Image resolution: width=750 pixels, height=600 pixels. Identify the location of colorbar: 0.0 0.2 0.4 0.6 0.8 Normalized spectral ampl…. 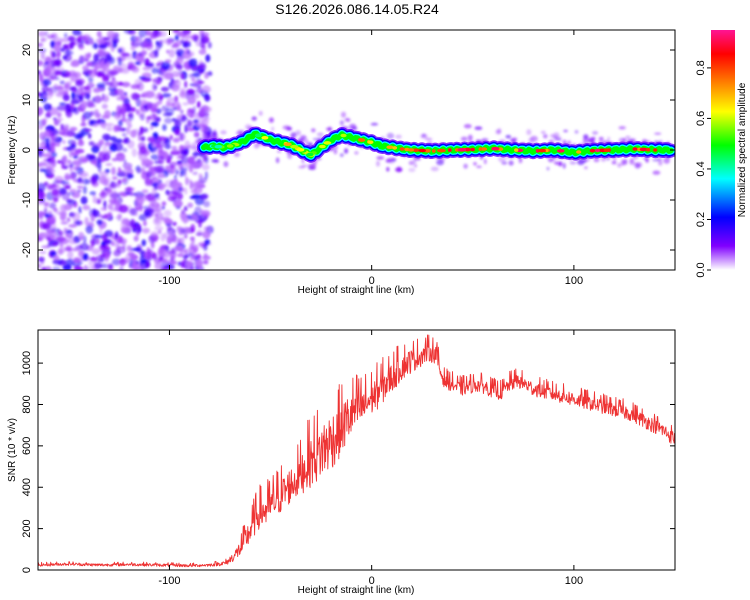
(721, 154).